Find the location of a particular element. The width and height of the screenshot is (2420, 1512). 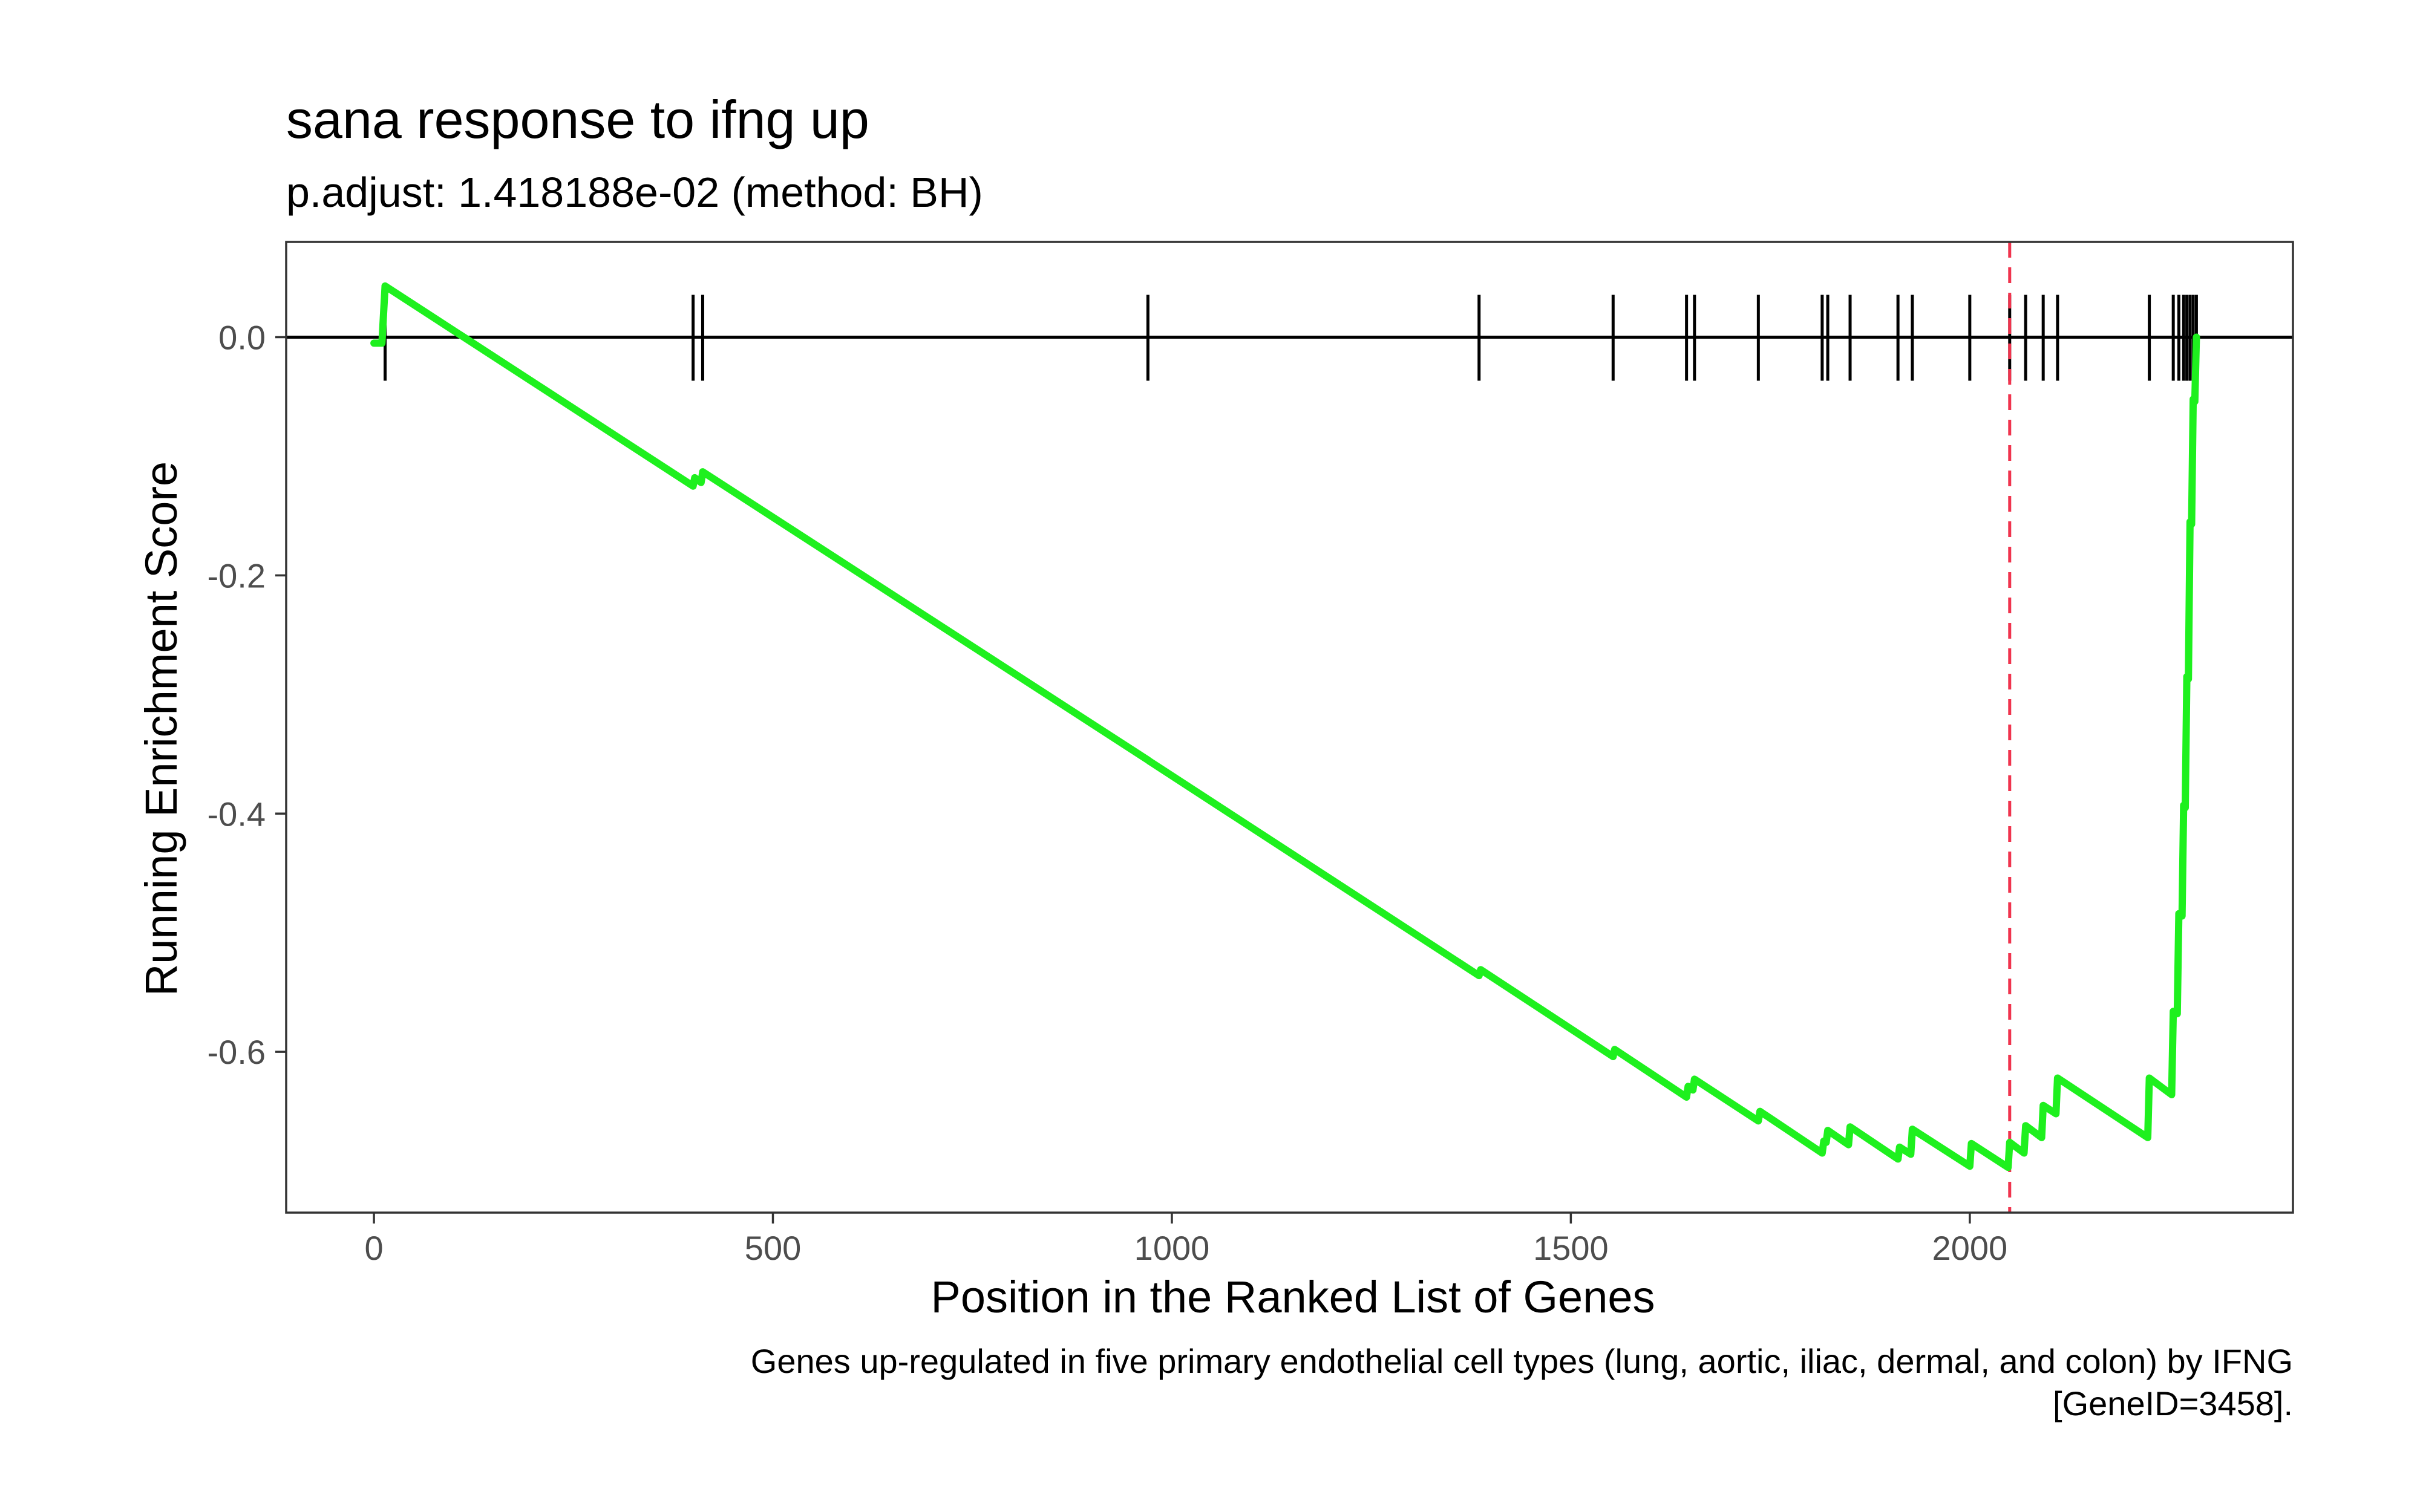

x-tick-label-1000: 1000 is located at coordinates (1172, 1248).